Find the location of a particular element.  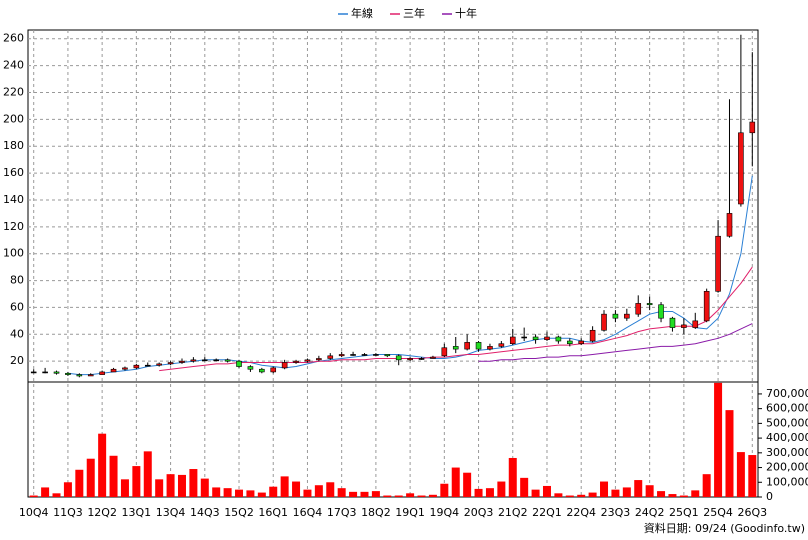

x-tick-label: 26Q3 is located at coordinates (752, 512).